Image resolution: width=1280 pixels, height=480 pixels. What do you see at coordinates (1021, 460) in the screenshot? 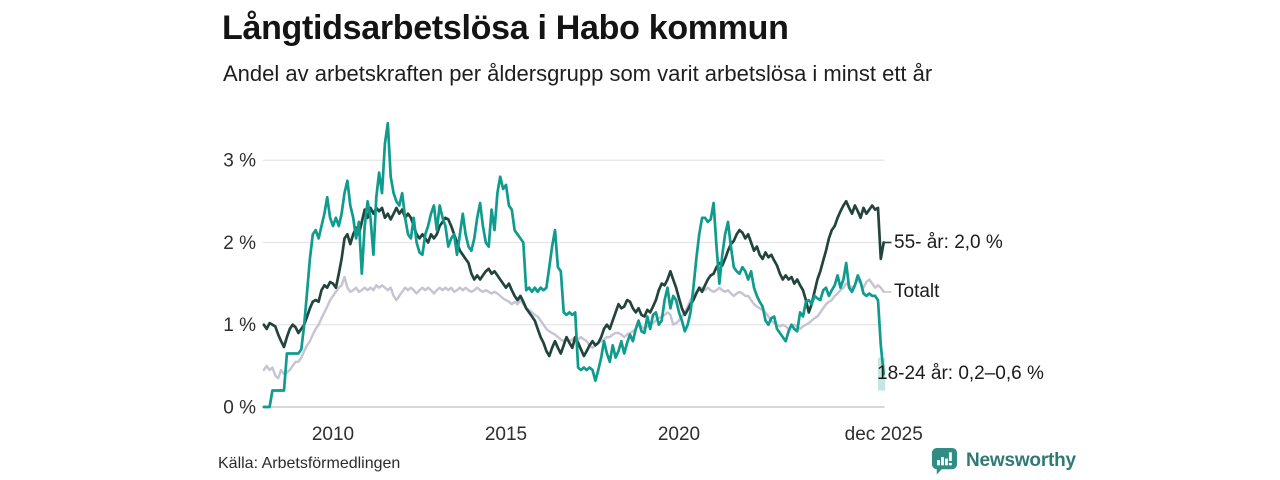
I see `newsworthy-logo-text: Newsworthy` at bounding box center [1021, 460].